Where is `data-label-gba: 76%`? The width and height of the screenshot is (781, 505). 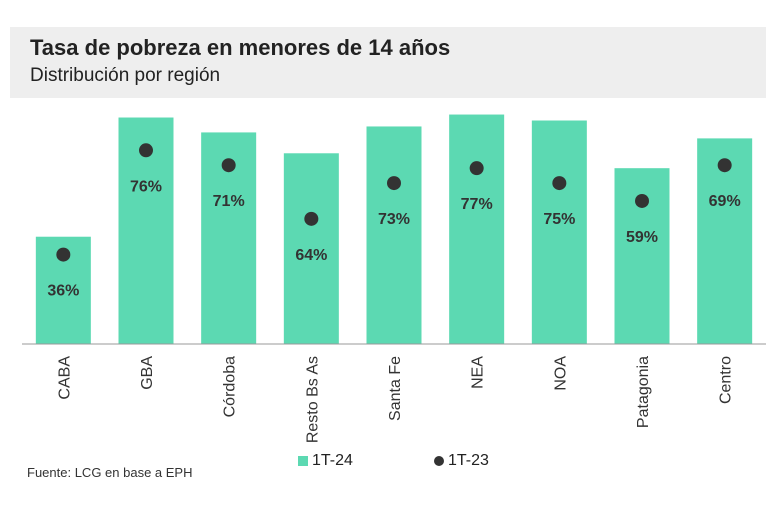
data-label-gba: 76% is located at coordinates (146, 186).